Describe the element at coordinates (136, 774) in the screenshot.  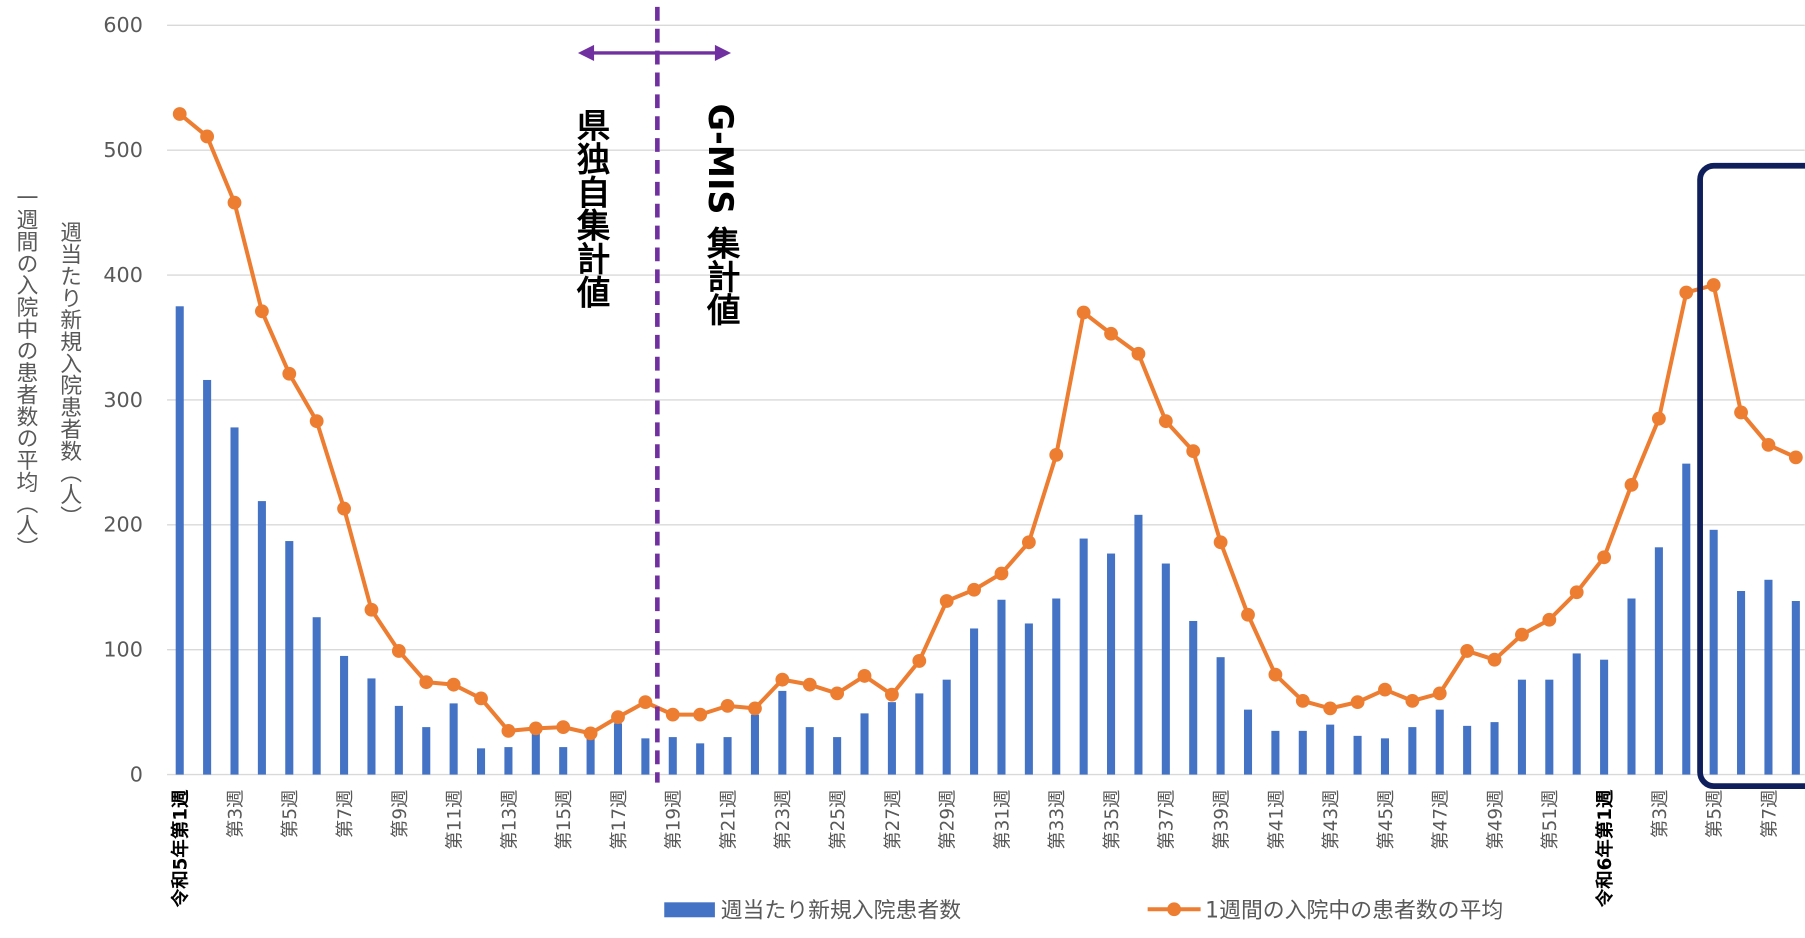
I see `y-tick-label: 0` at that location.